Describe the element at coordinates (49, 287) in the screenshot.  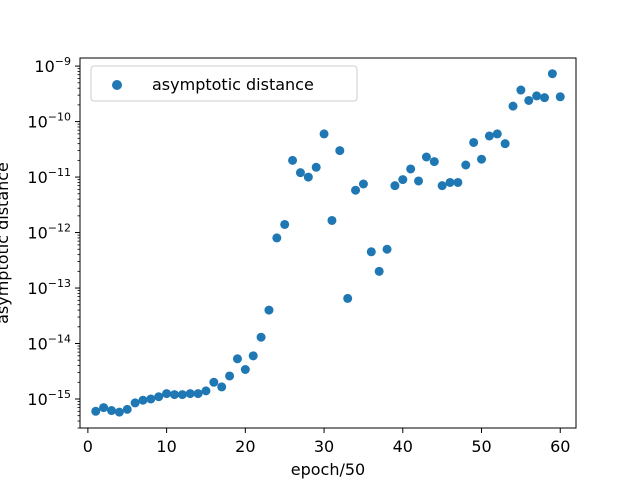
I see `y-tick-label: 10−13` at that location.